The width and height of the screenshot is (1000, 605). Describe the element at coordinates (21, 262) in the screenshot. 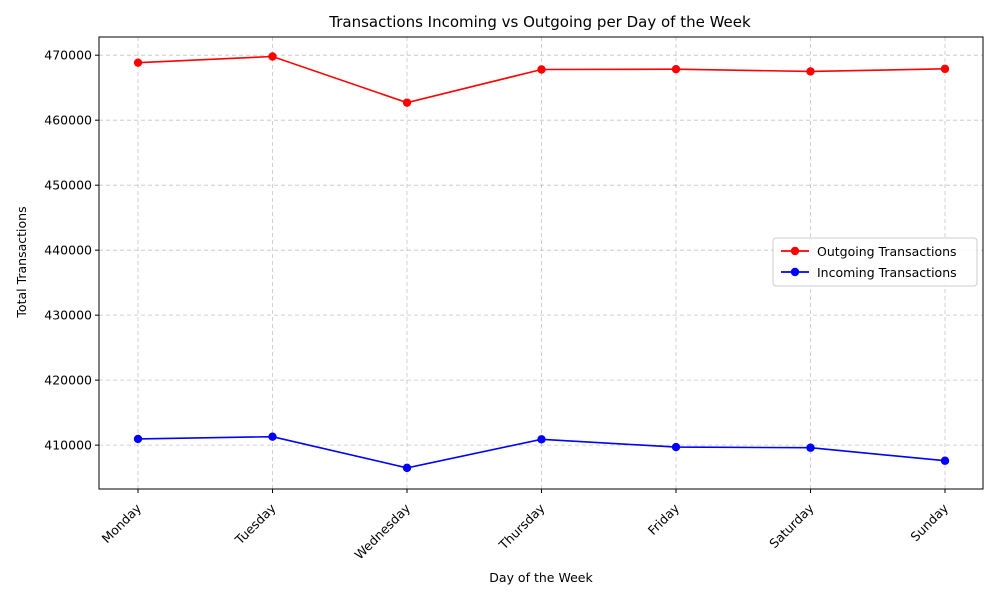

I see `y-axis-label: Total Transactions` at that location.